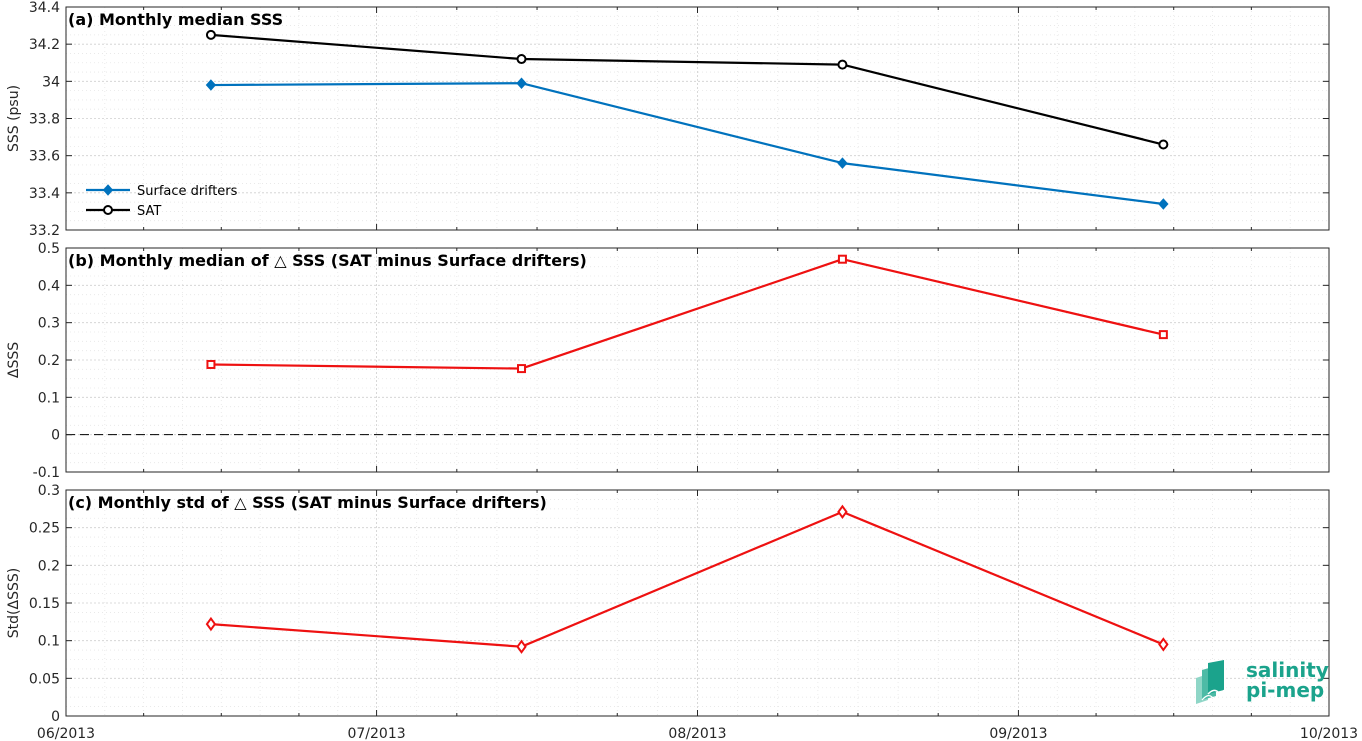 Image resolution: width=1362 pixels, height=741 pixels. What do you see at coordinates (1210, 682) in the screenshot?
I see `logo-mark` at bounding box center [1210, 682].